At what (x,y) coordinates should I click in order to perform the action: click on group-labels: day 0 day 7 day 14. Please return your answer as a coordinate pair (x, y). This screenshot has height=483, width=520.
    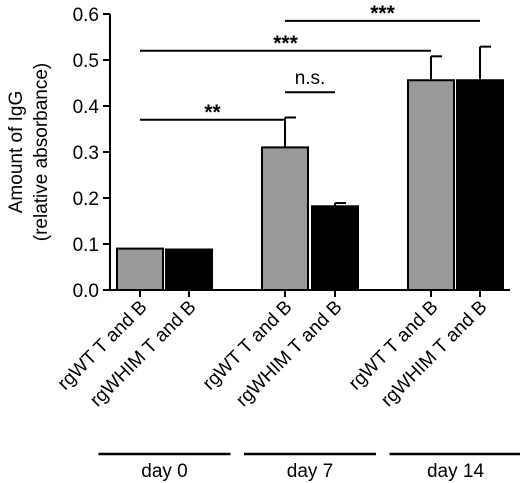
    Looking at the image, I should click on (309, 467).